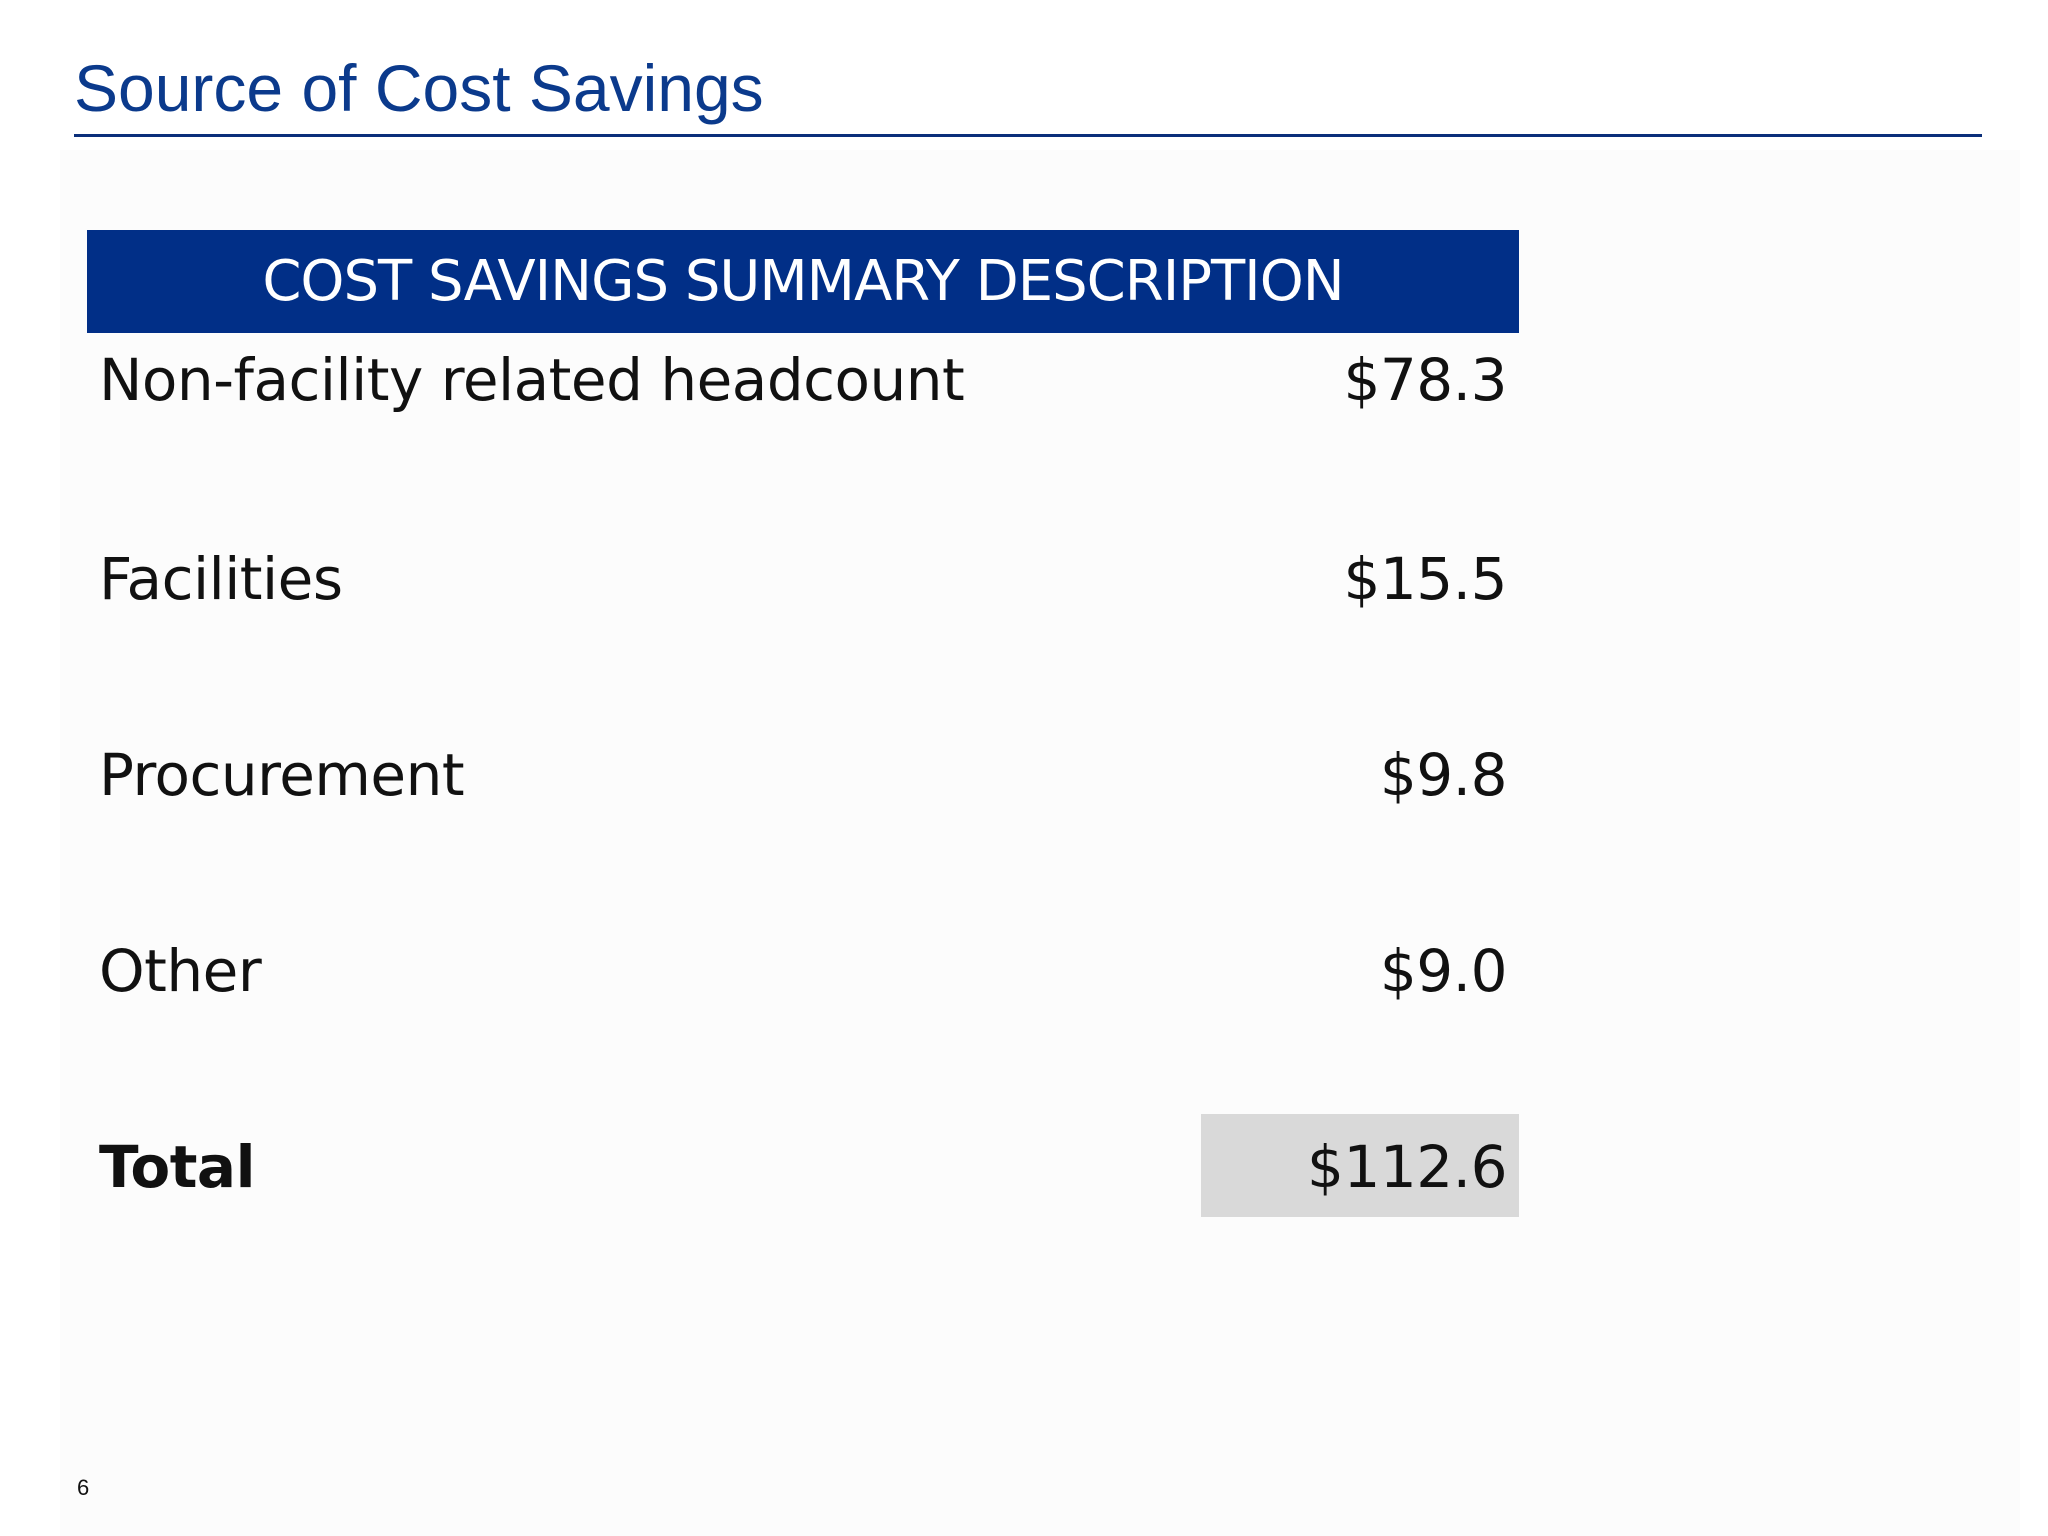  What do you see at coordinates (1407, 1167) in the screenshot?
I see `total-value: $112.6` at bounding box center [1407, 1167].